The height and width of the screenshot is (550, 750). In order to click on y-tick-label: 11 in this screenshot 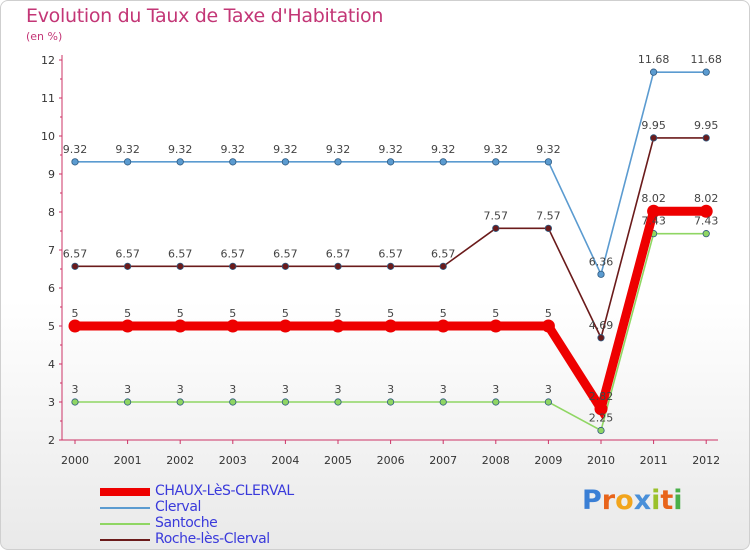, I will do `click(48, 98)`.